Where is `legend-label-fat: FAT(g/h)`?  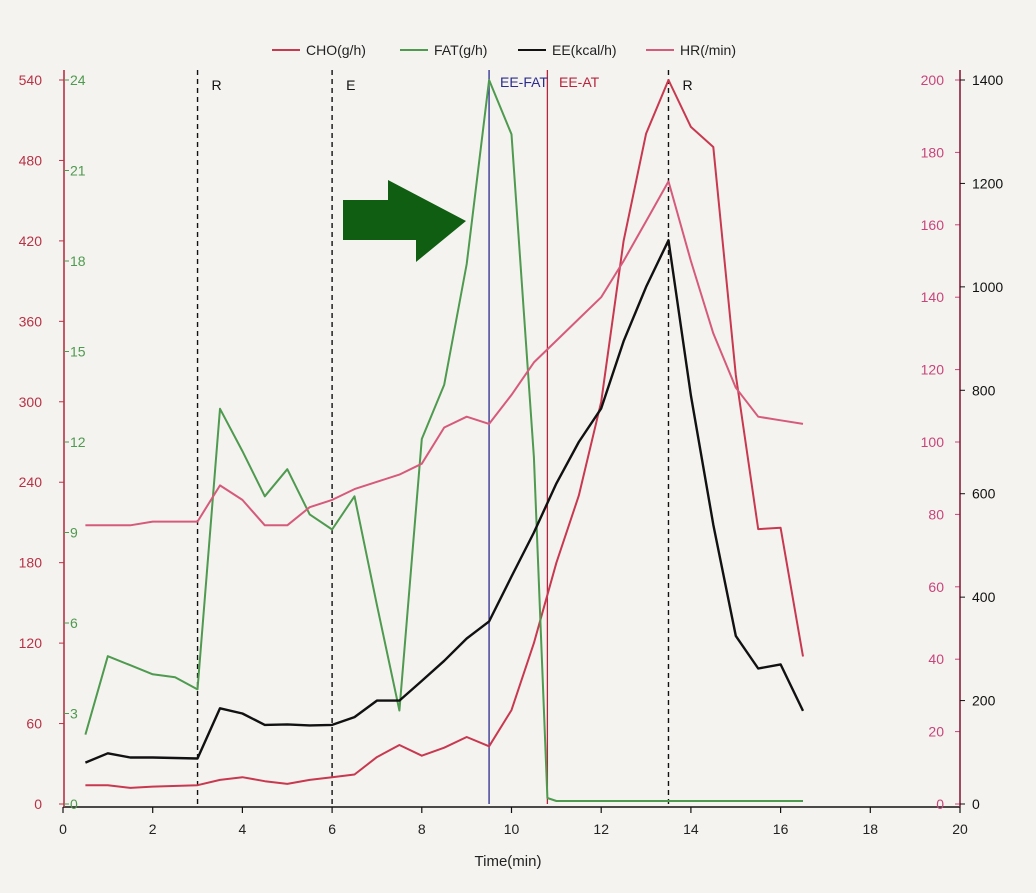 legend-label-fat: FAT(g/h) is located at coordinates (460, 50).